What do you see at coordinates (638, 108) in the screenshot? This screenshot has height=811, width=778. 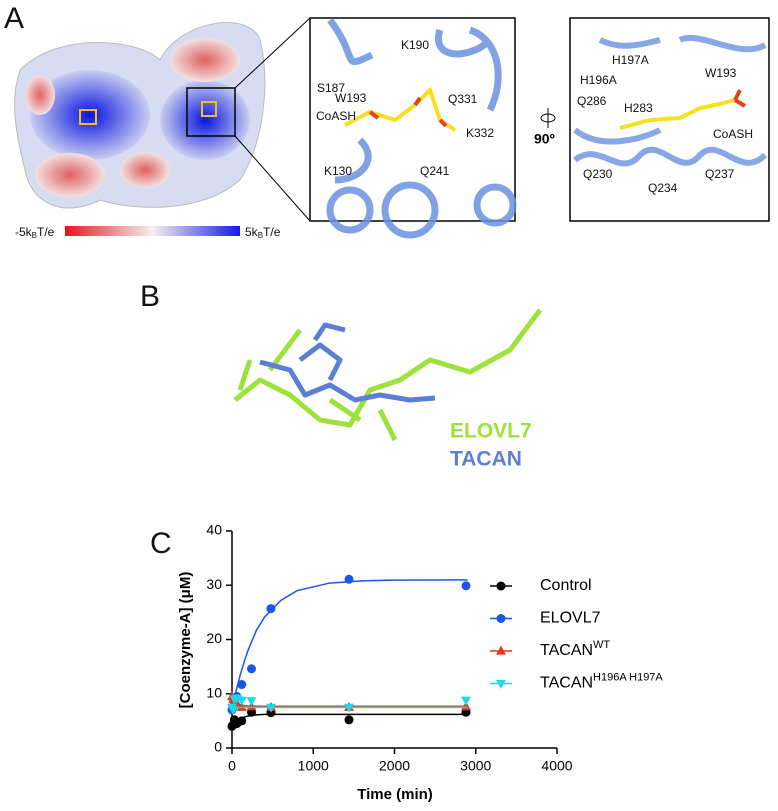 I see `residue-label: H283` at bounding box center [638, 108].